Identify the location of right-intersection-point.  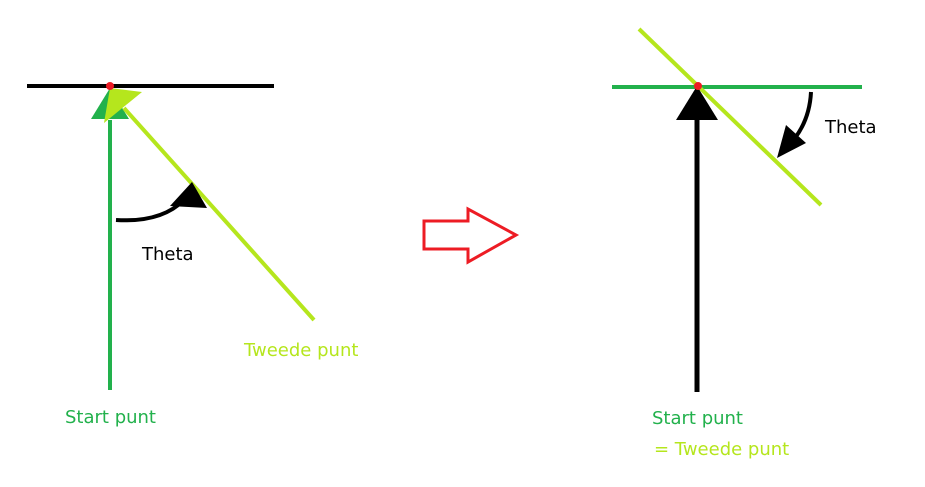
(698, 86).